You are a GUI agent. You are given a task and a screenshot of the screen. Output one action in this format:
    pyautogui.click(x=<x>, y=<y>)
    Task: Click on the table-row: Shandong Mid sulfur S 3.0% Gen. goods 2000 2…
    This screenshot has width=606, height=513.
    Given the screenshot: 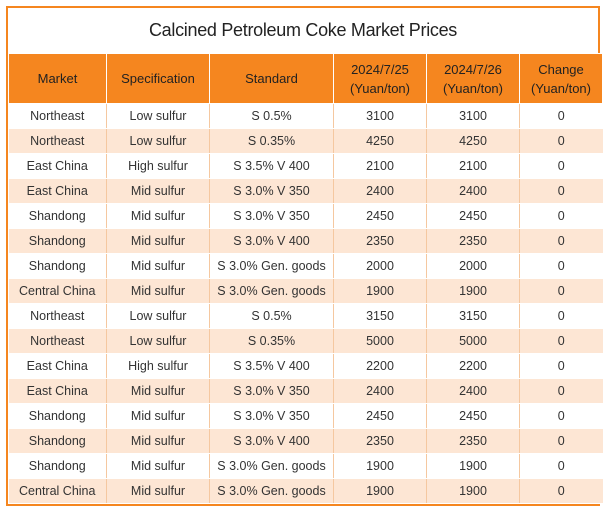 What is the action you would take?
    pyautogui.click(x=305, y=266)
    